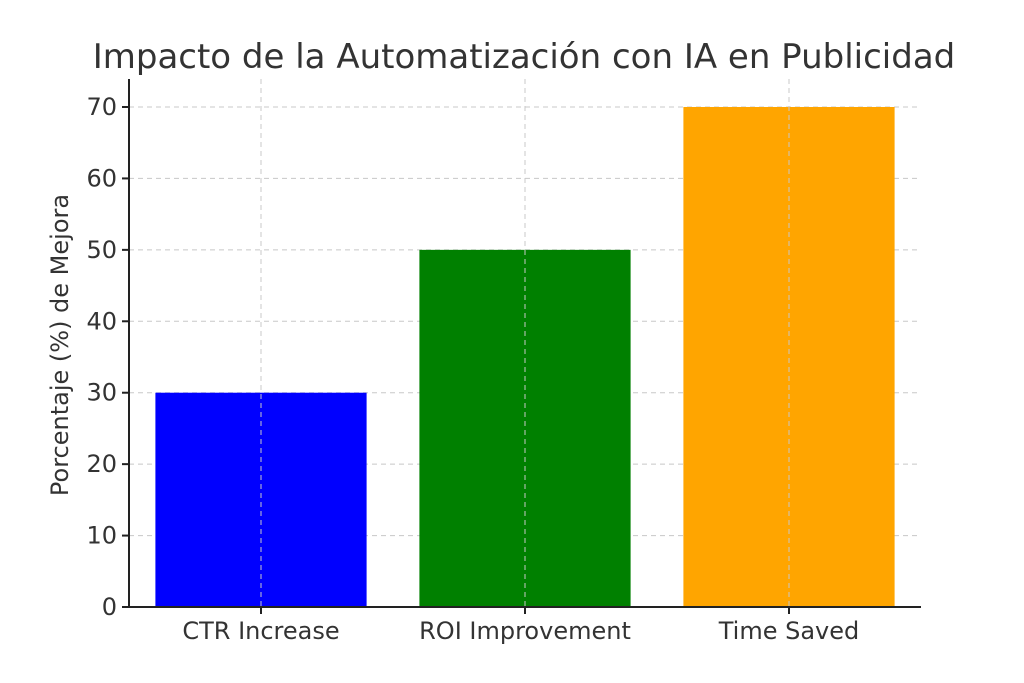 The image size is (1024, 683). I want to click on y-axis-label: Porcentaje (%) de Mejora, so click(60, 345).